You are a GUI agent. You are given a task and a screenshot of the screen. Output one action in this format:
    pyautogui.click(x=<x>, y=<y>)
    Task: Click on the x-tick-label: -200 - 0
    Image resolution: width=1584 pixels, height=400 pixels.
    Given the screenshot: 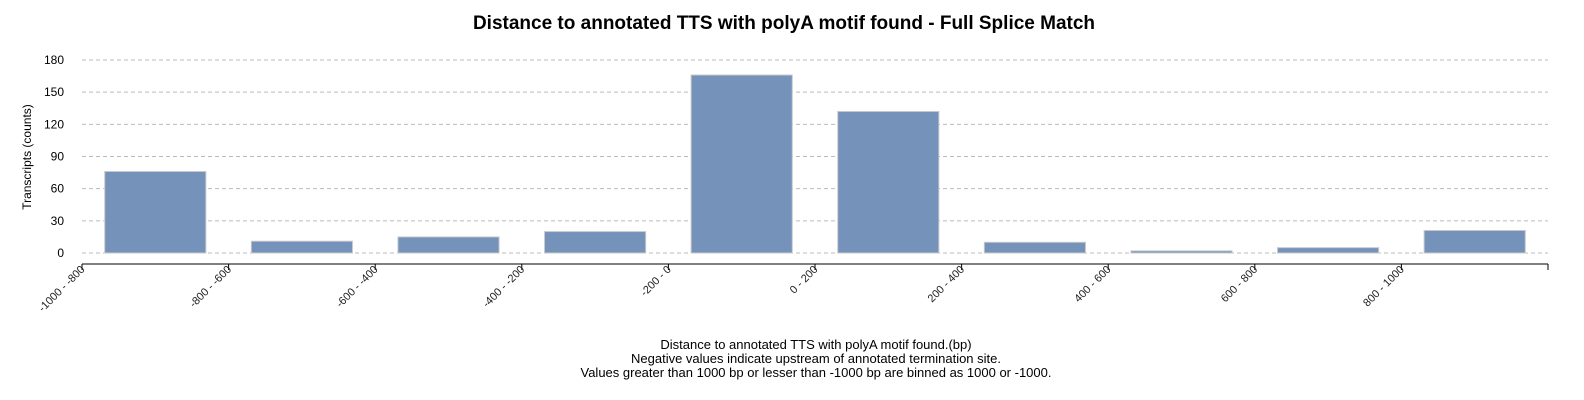 What is the action you would take?
    pyautogui.click(x=656, y=281)
    